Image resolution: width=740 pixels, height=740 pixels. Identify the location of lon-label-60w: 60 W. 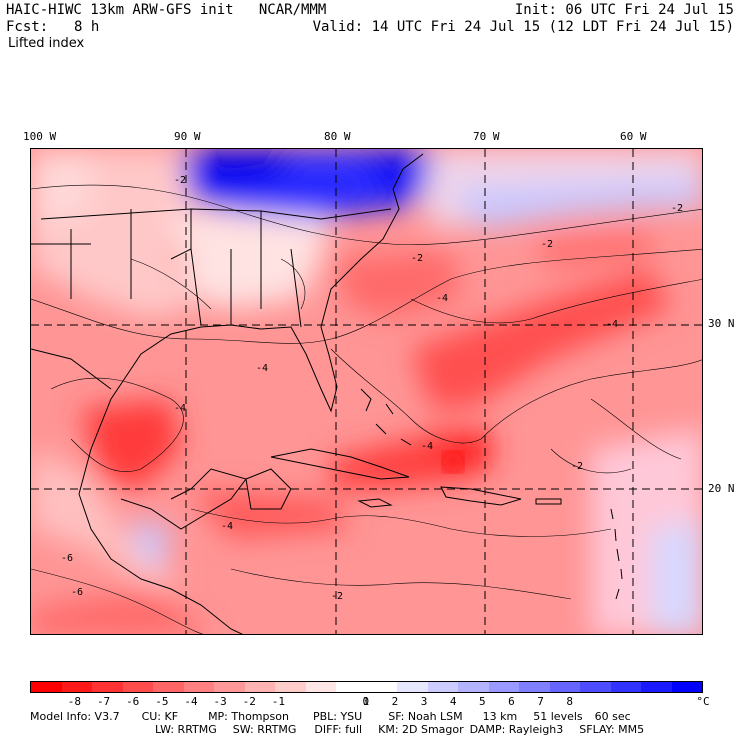
(633, 136).